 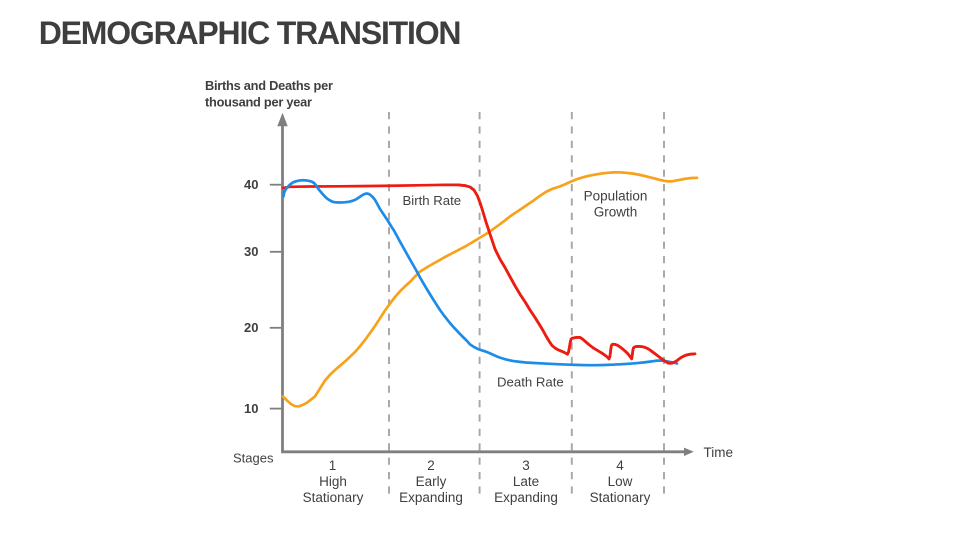 I want to click on svg-text: Birth Rate, so click(x=432, y=200).